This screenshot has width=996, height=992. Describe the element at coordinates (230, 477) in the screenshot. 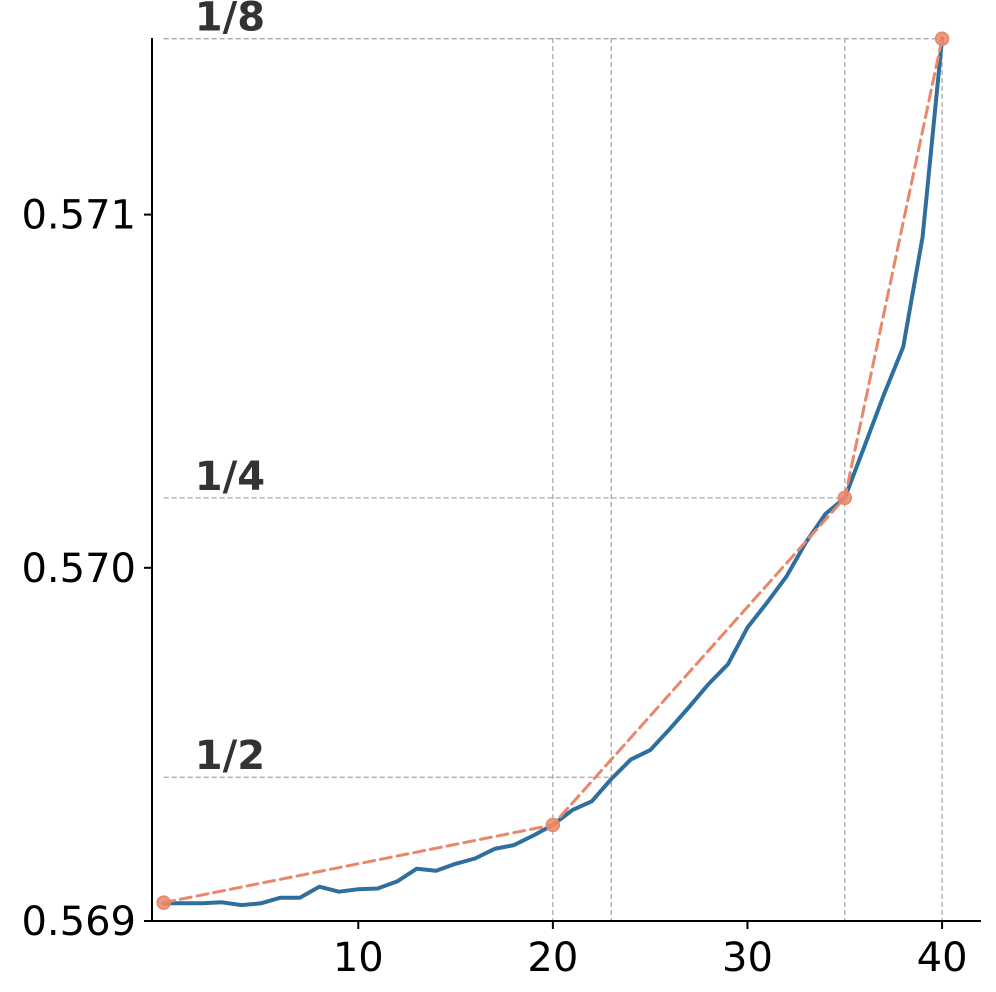

I see `reference-label: 1/4` at that location.